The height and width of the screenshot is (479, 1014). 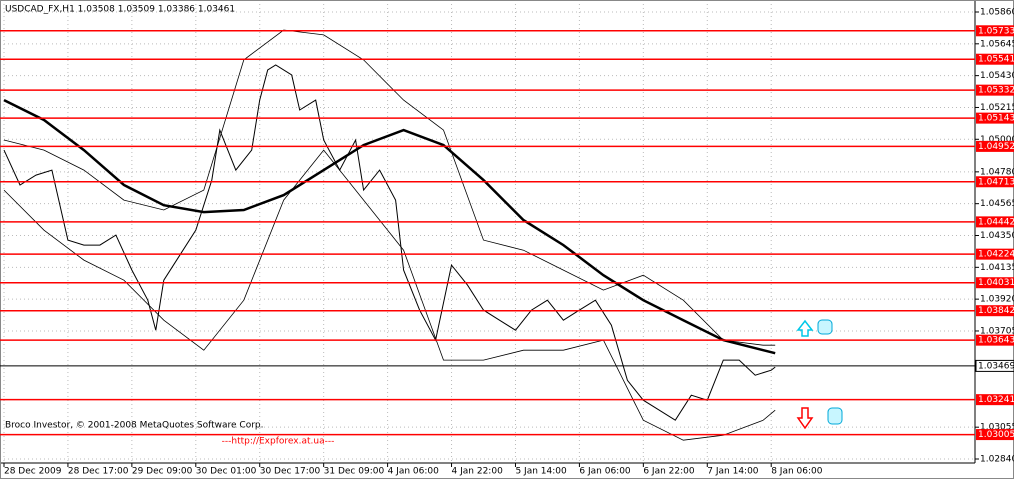 What do you see at coordinates (733, 472) in the screenshot?
I see `x-tick-label: 7 Jan 14:00` at bounding box center [733, 472].